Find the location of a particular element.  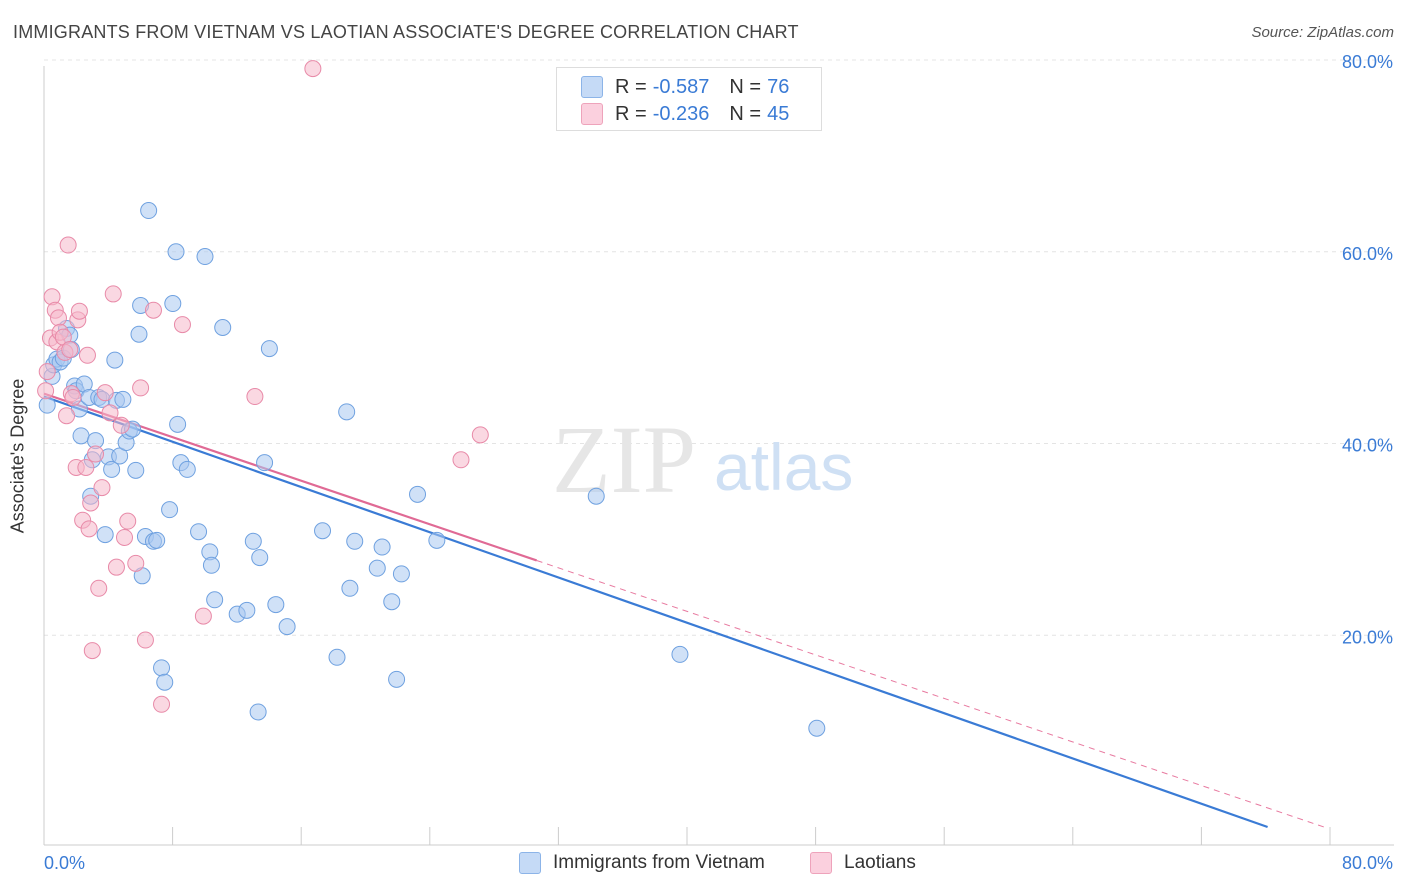

legend-row-laotians: R = -0.236 N = 45 is located at coordinates (685, 114).